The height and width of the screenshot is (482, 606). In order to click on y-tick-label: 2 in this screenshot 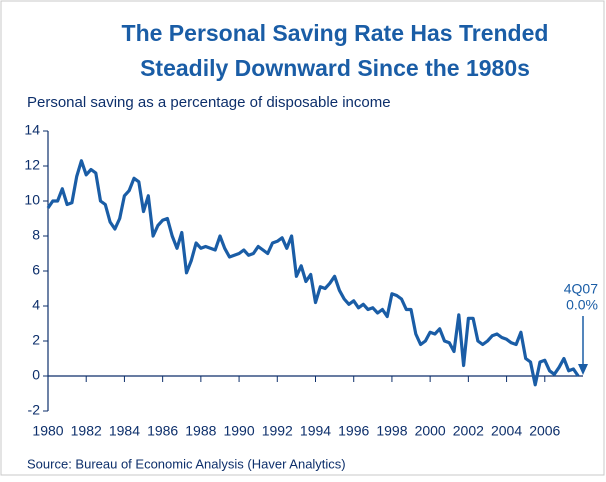, I will do `click(36, 340)`.